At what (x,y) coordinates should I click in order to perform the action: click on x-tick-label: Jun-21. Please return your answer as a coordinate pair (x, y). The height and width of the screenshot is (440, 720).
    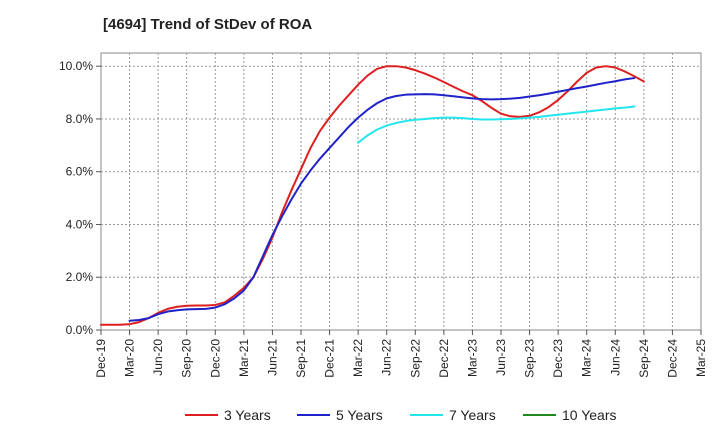
    Looking at the image, I should click on (272, 357).